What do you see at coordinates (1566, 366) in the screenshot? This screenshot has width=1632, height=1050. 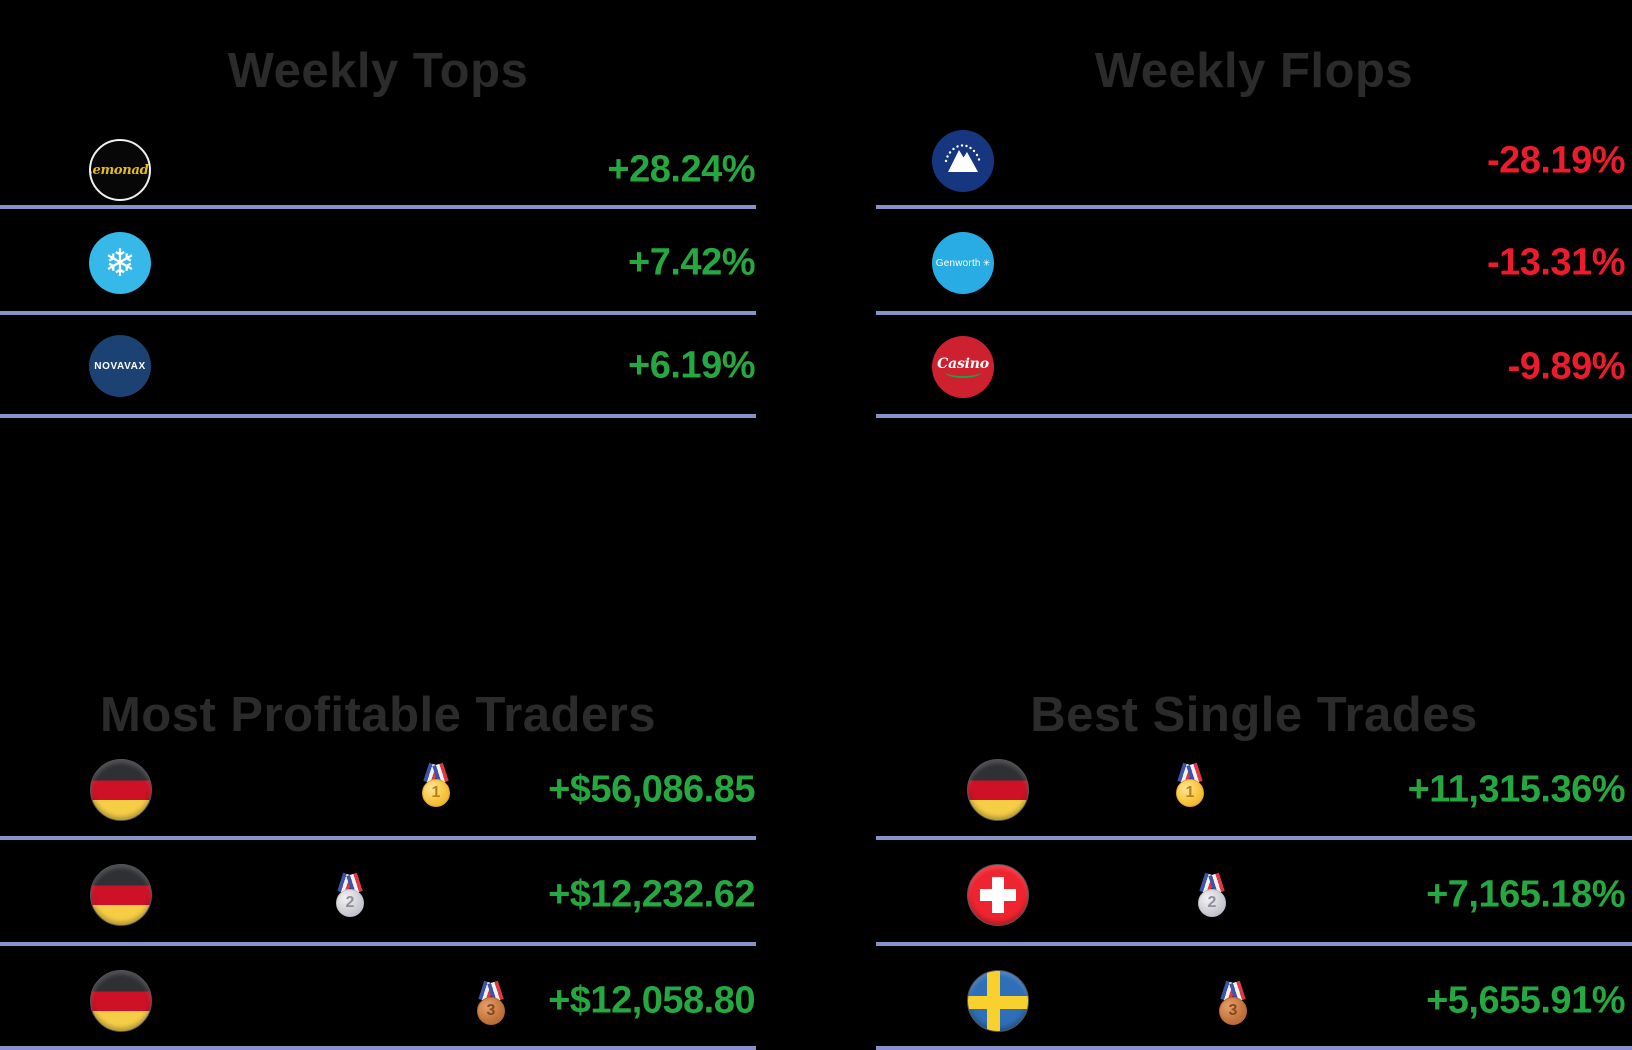 I see `change-value: -9.89%` at bounding box center [1566, 366].